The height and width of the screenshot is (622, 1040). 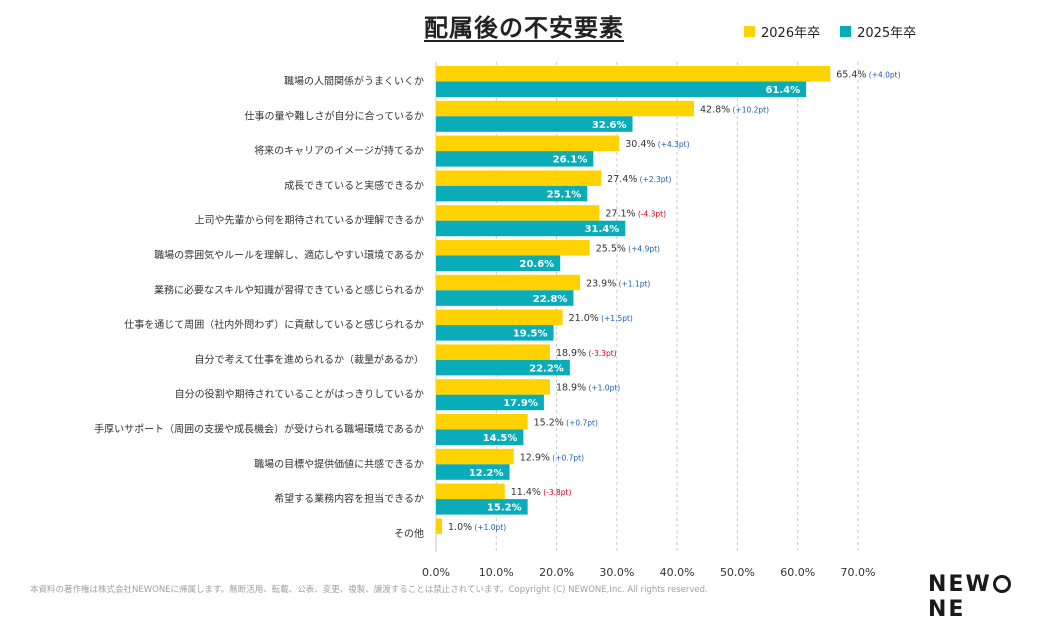 I want to click on data-label-2025: 17.9%, so click(x=520, y=403).